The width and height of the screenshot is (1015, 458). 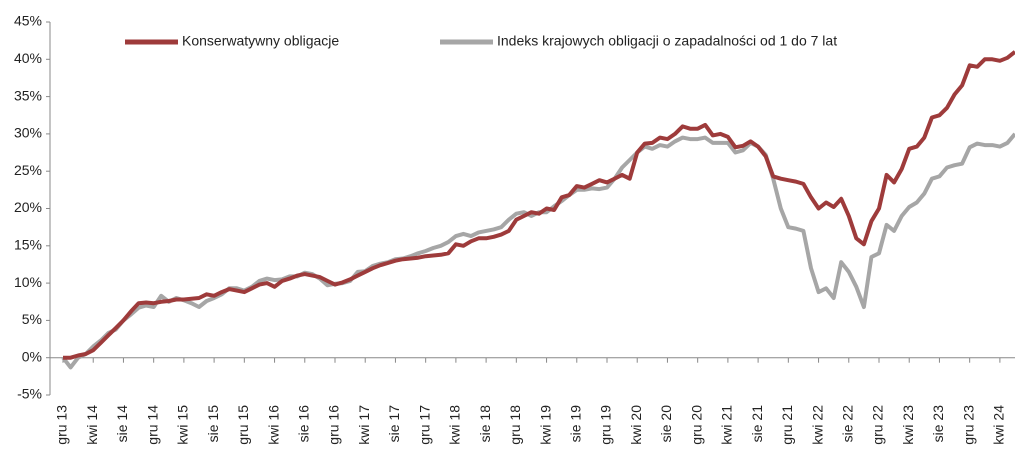 What do you see at coordinates (32, 356) in the screenshot?
I see `y-tick-label: 0%` at bounding box center [32, 356].